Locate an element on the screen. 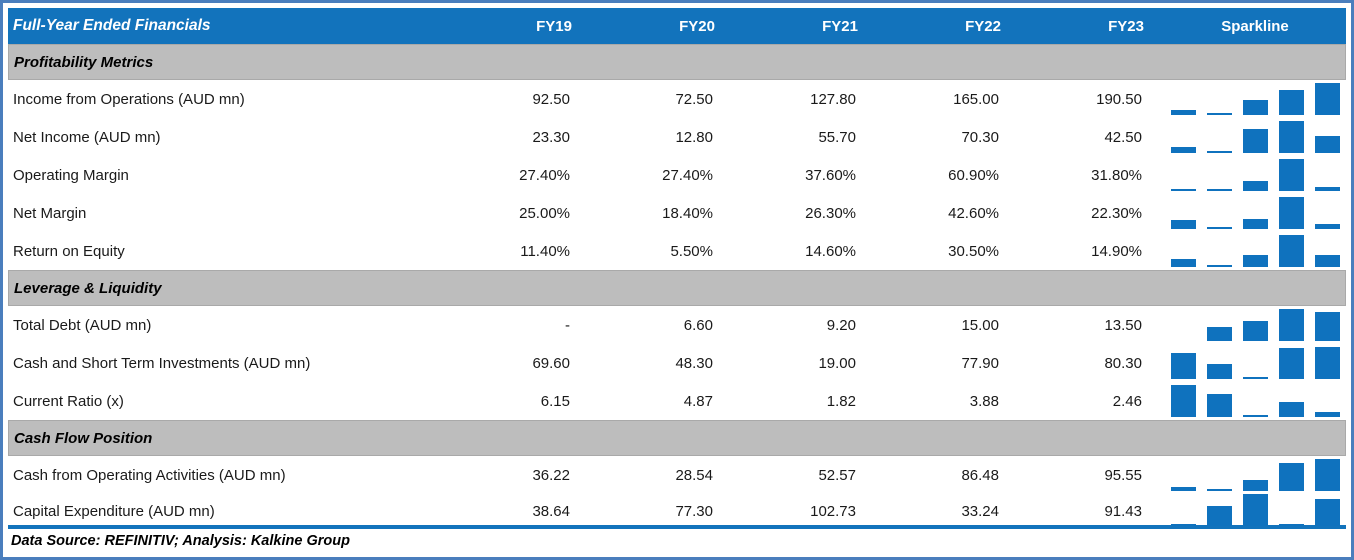 The width and height of the screenshot is (1354, 560). row-label: Operating Margin is located at coordinates (71, 175).